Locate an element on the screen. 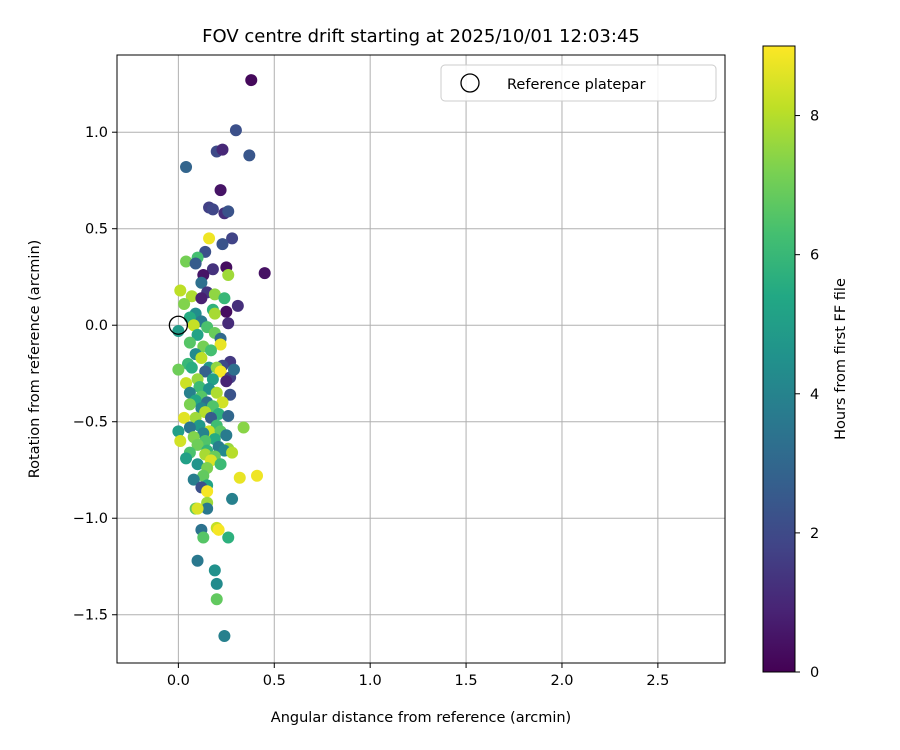  legend-box is located at coordinates (578, 83).